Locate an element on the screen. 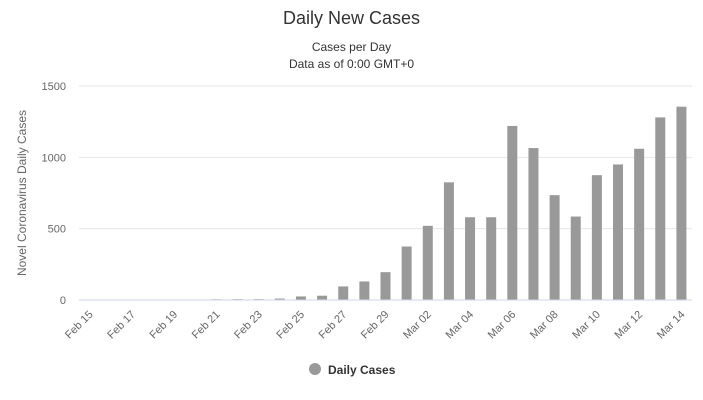  x-tick-label: Feb 25 is located at coordinates (290, 325).